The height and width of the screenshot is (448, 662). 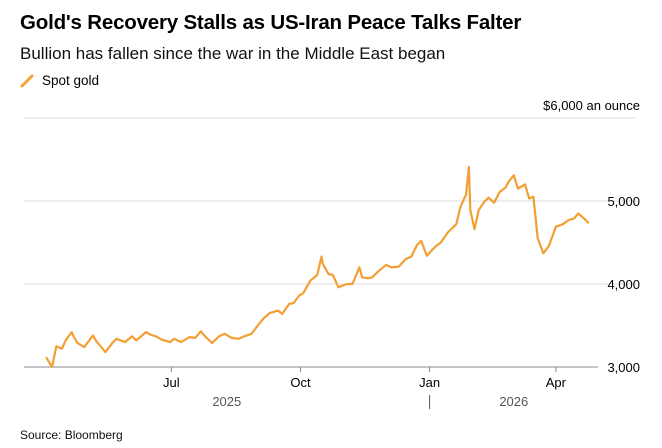 I want to click on x-tick-label: Oct, so click(x=300, y=382).